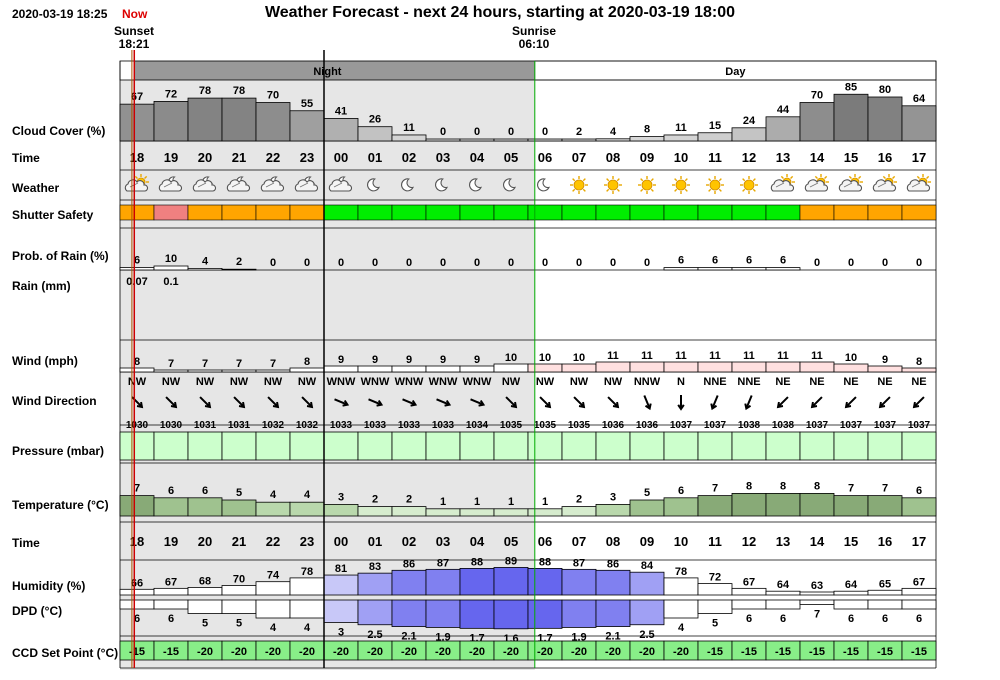 This screenshot has width=1000, height=680. I want to click on time-label-bottom: 15, so click(851, 541).